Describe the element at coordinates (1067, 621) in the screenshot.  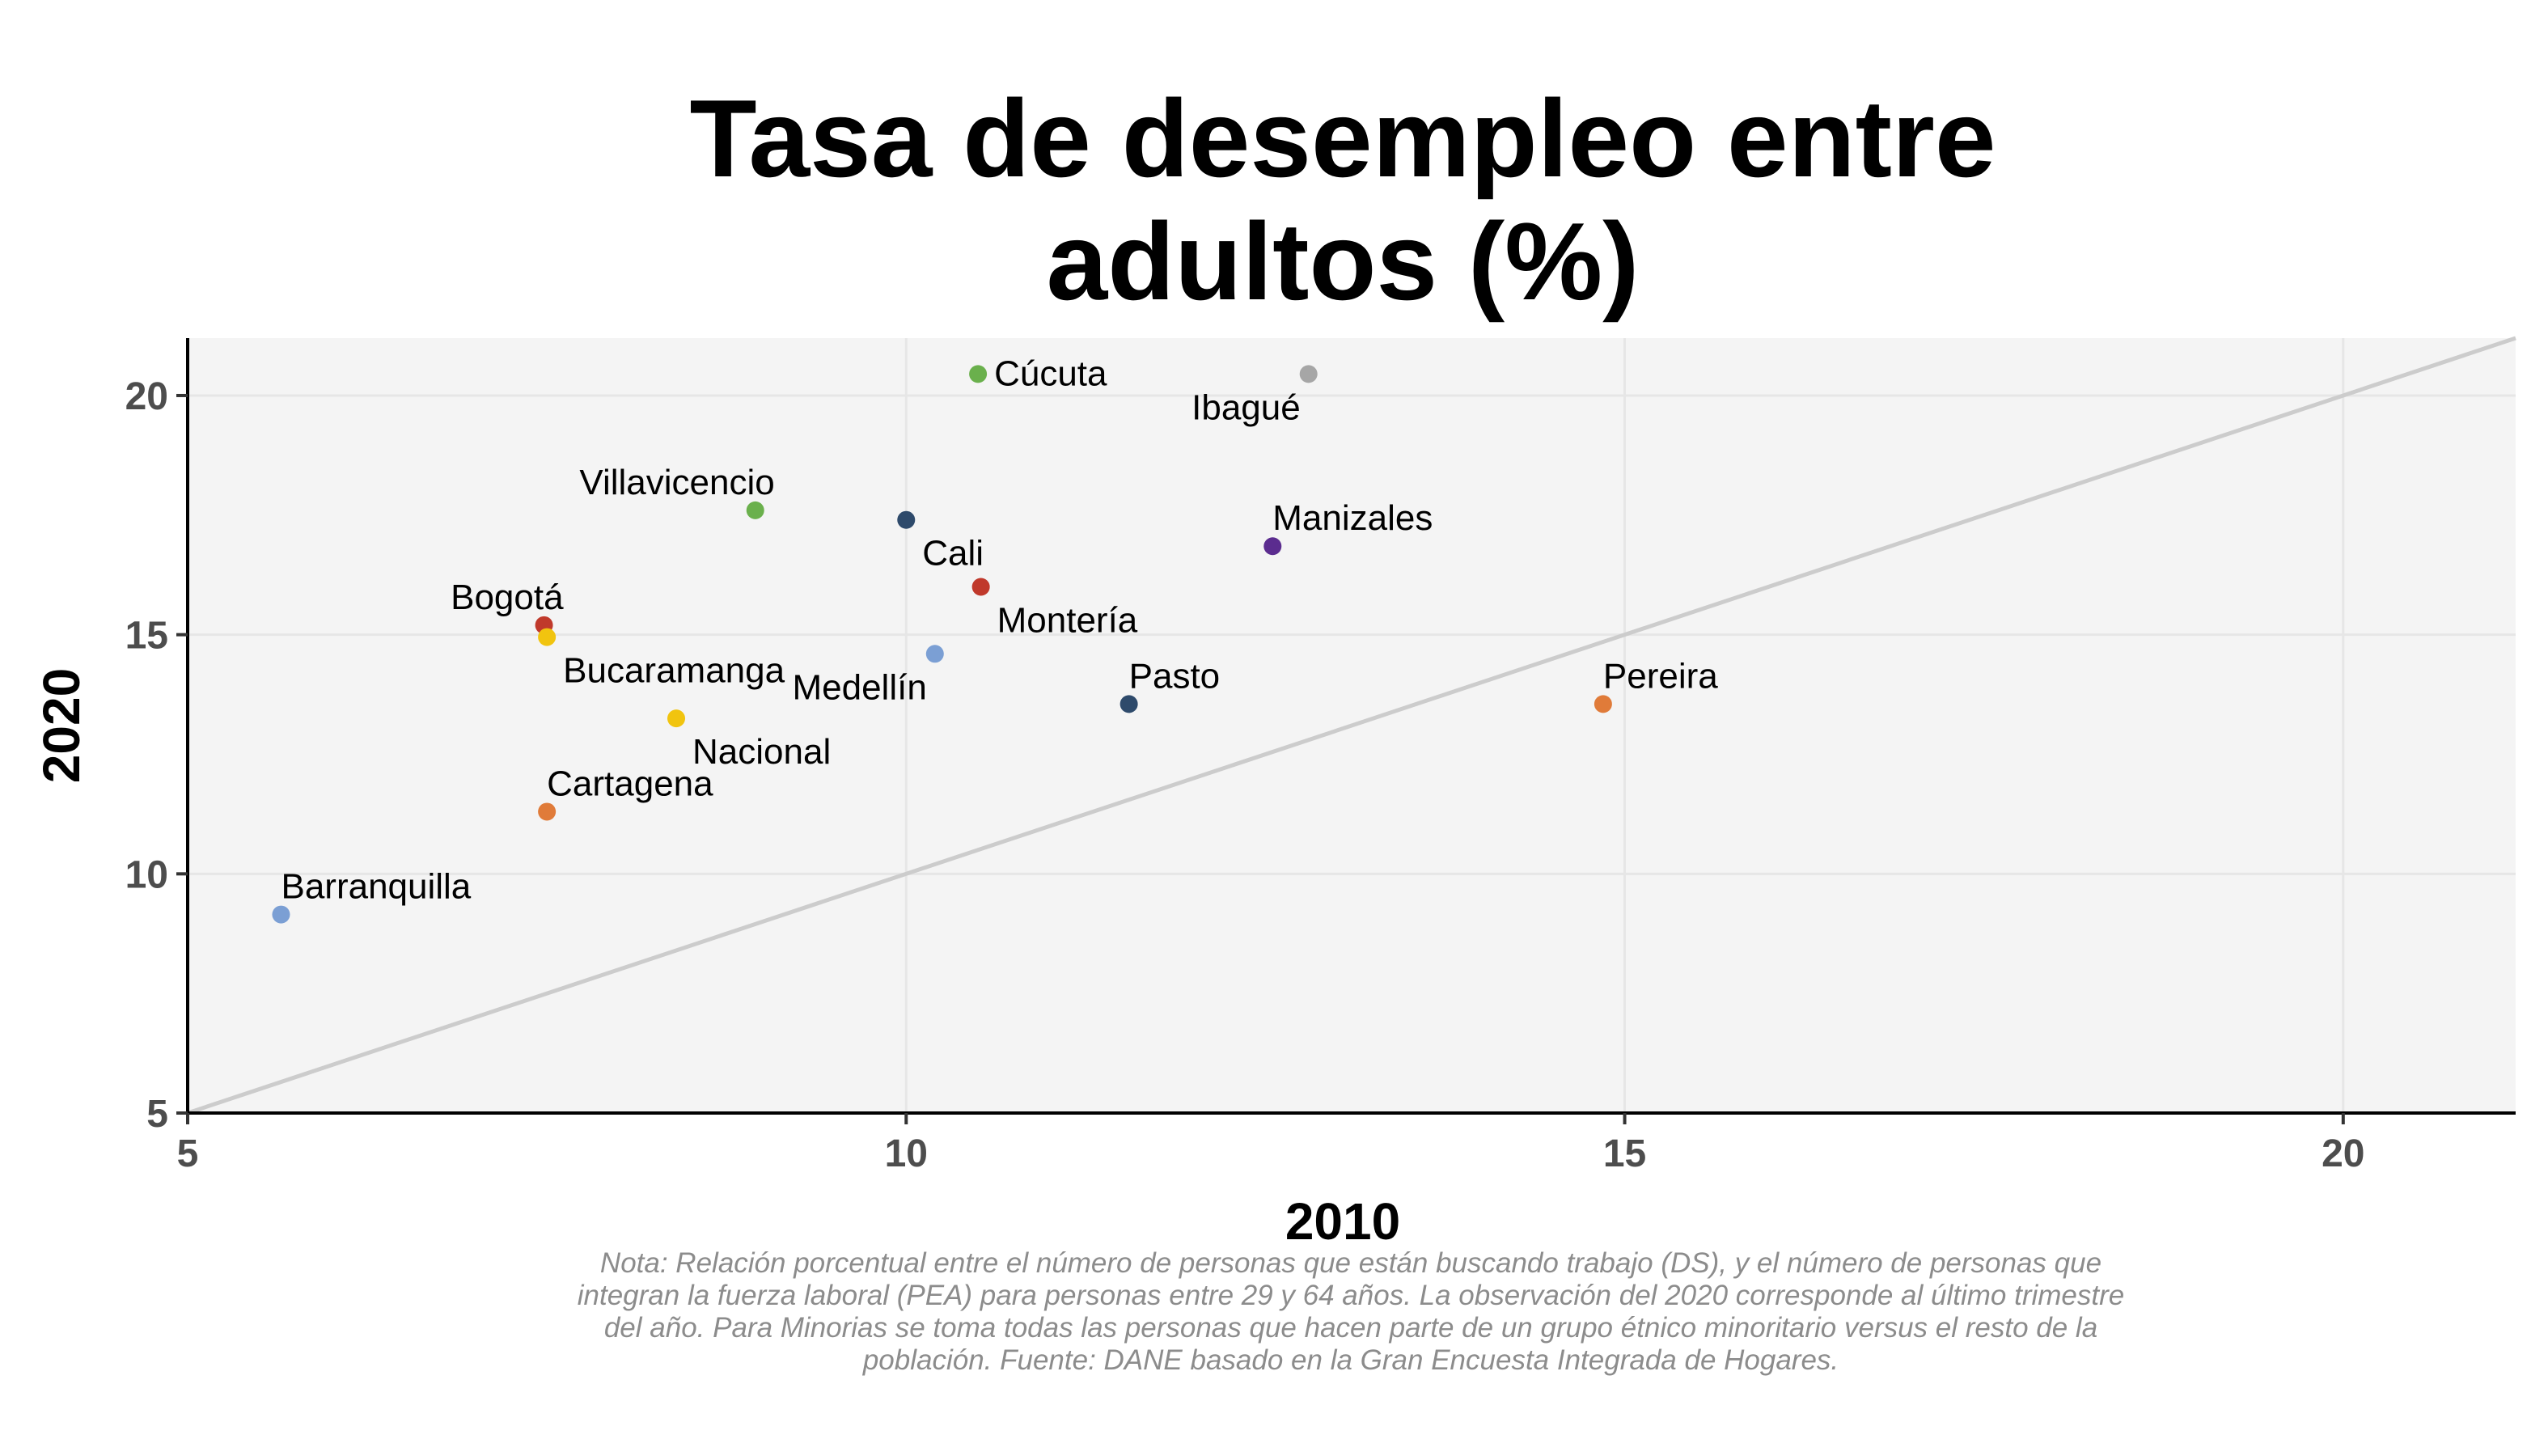
I see `point-label-5: Montería` at that location.